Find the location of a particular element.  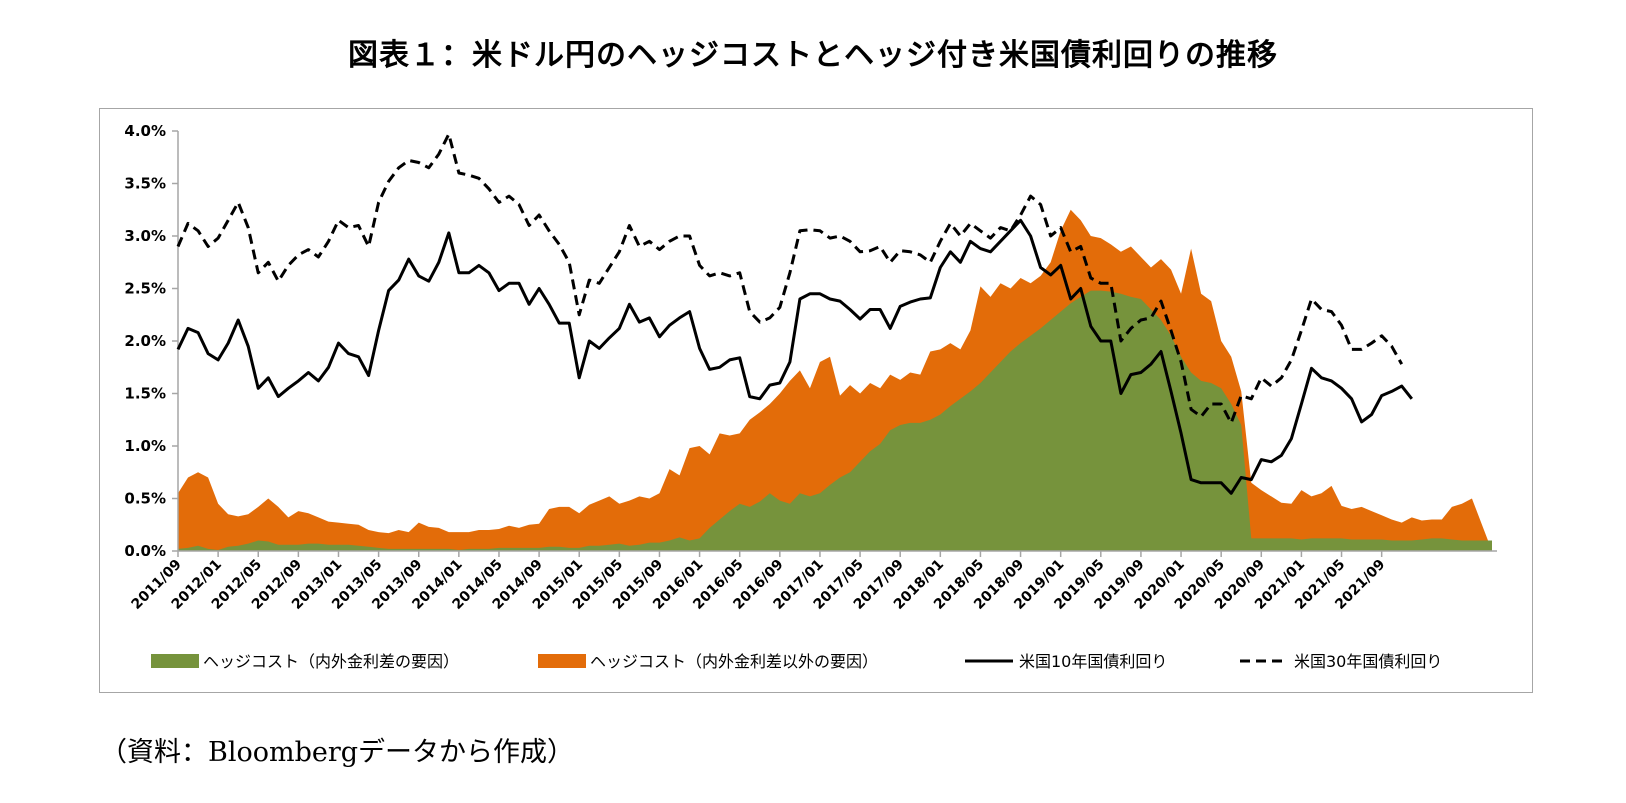

y-tick-label: 2.5% is located at coordinates (145, 289).